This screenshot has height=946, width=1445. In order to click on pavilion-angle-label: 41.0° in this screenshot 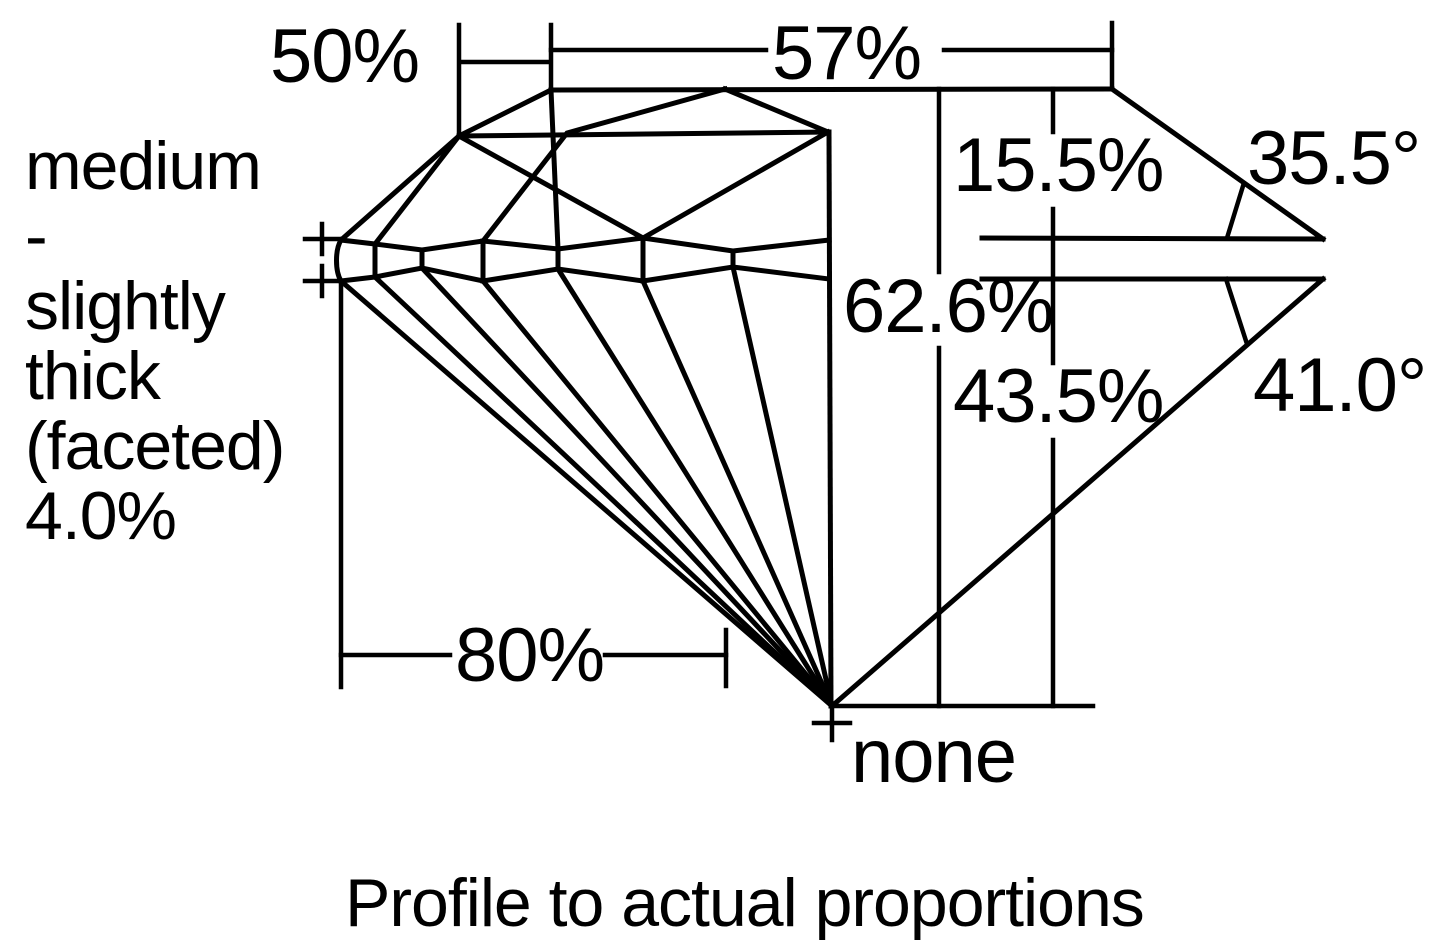, I will do `click(1340, 385)`.